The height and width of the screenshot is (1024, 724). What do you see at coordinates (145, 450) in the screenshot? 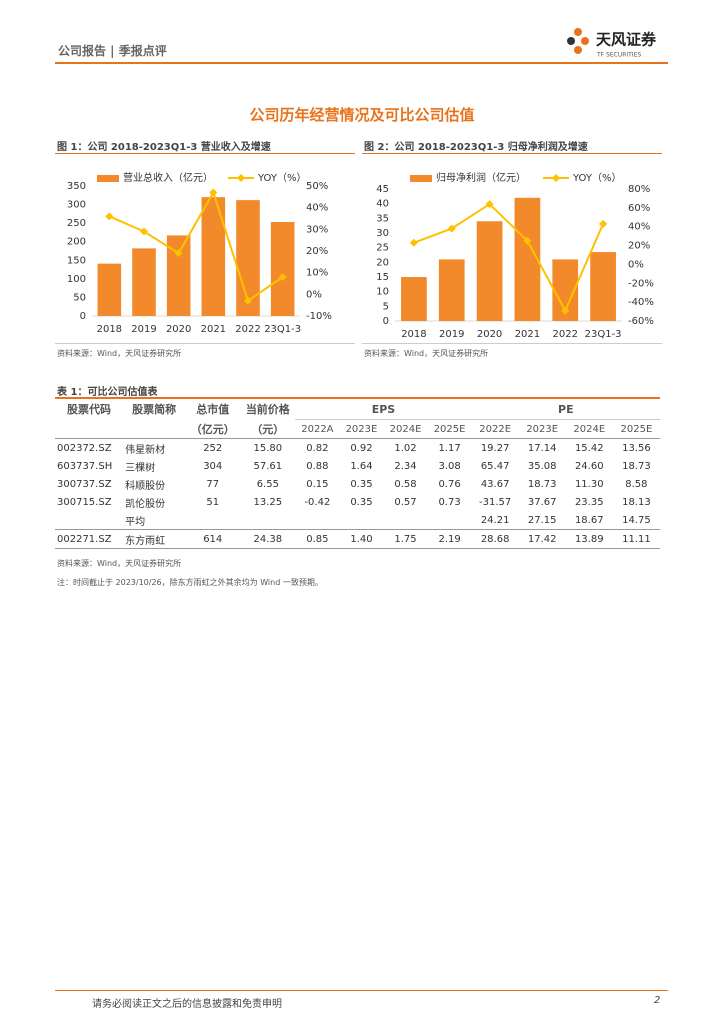
I see `table-cell: 伟星新材` at bounding box center [145, 450].